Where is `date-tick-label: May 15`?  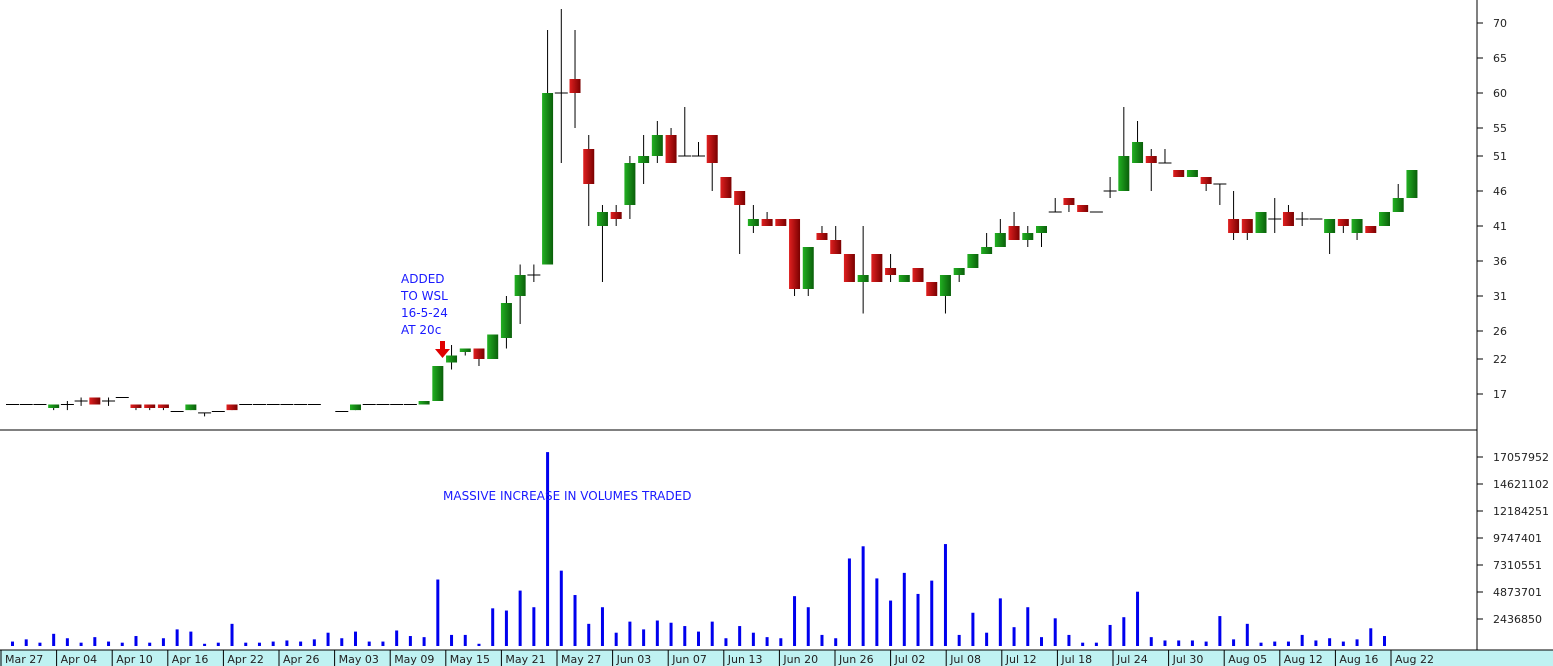
date-tick-label: May 15 is located at coordinates (470, 659).